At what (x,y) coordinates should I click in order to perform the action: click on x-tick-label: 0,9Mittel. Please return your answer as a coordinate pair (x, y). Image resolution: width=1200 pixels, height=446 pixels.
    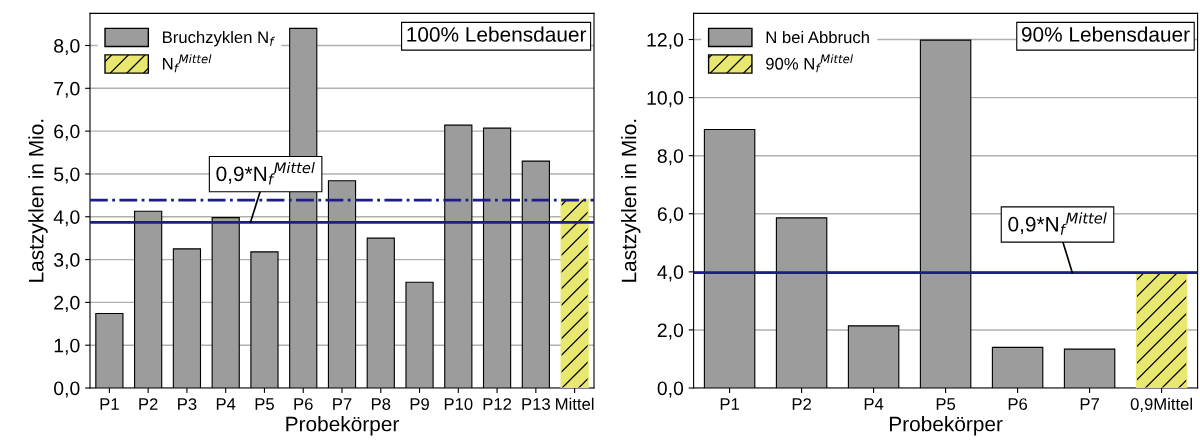
    Looking at the image, I should click on (1161, 404).